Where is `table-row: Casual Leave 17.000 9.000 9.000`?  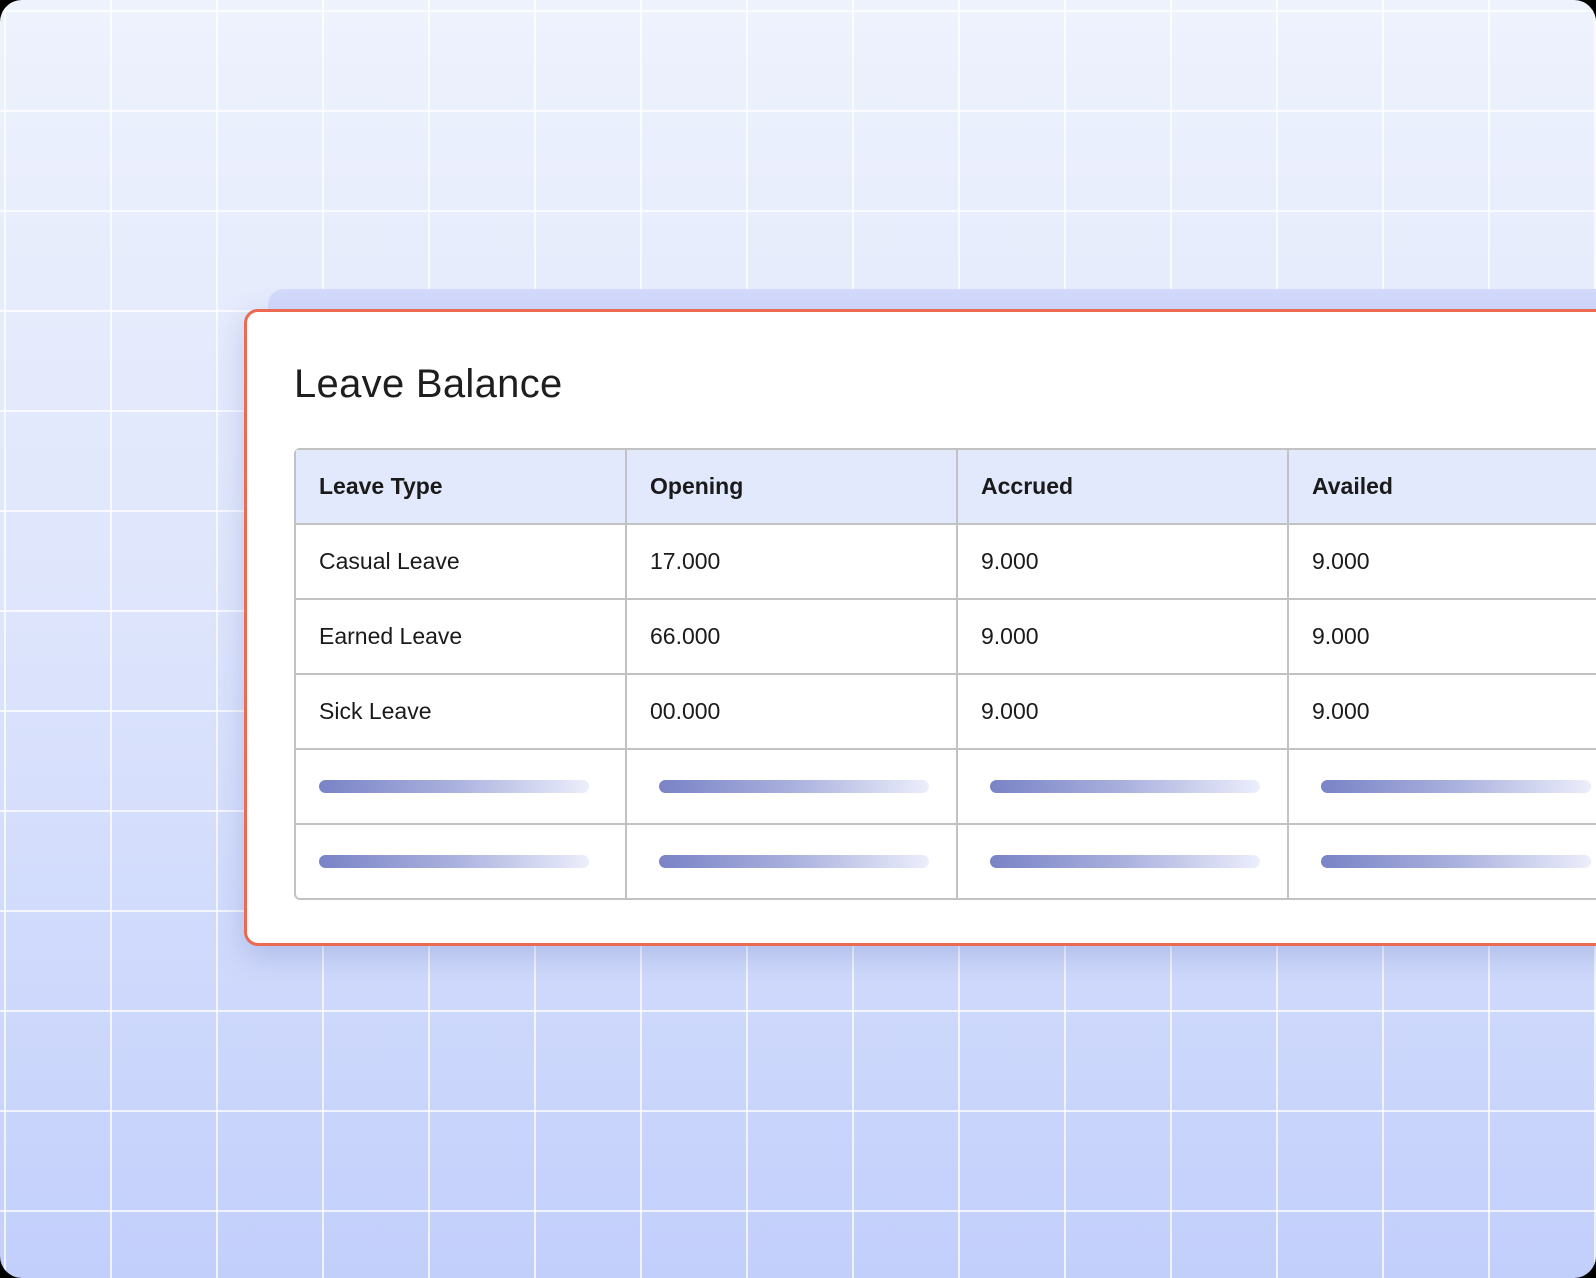 table-row: Casual Leave 17.000 9.000 9.000 is located at coordinates (946, 562).